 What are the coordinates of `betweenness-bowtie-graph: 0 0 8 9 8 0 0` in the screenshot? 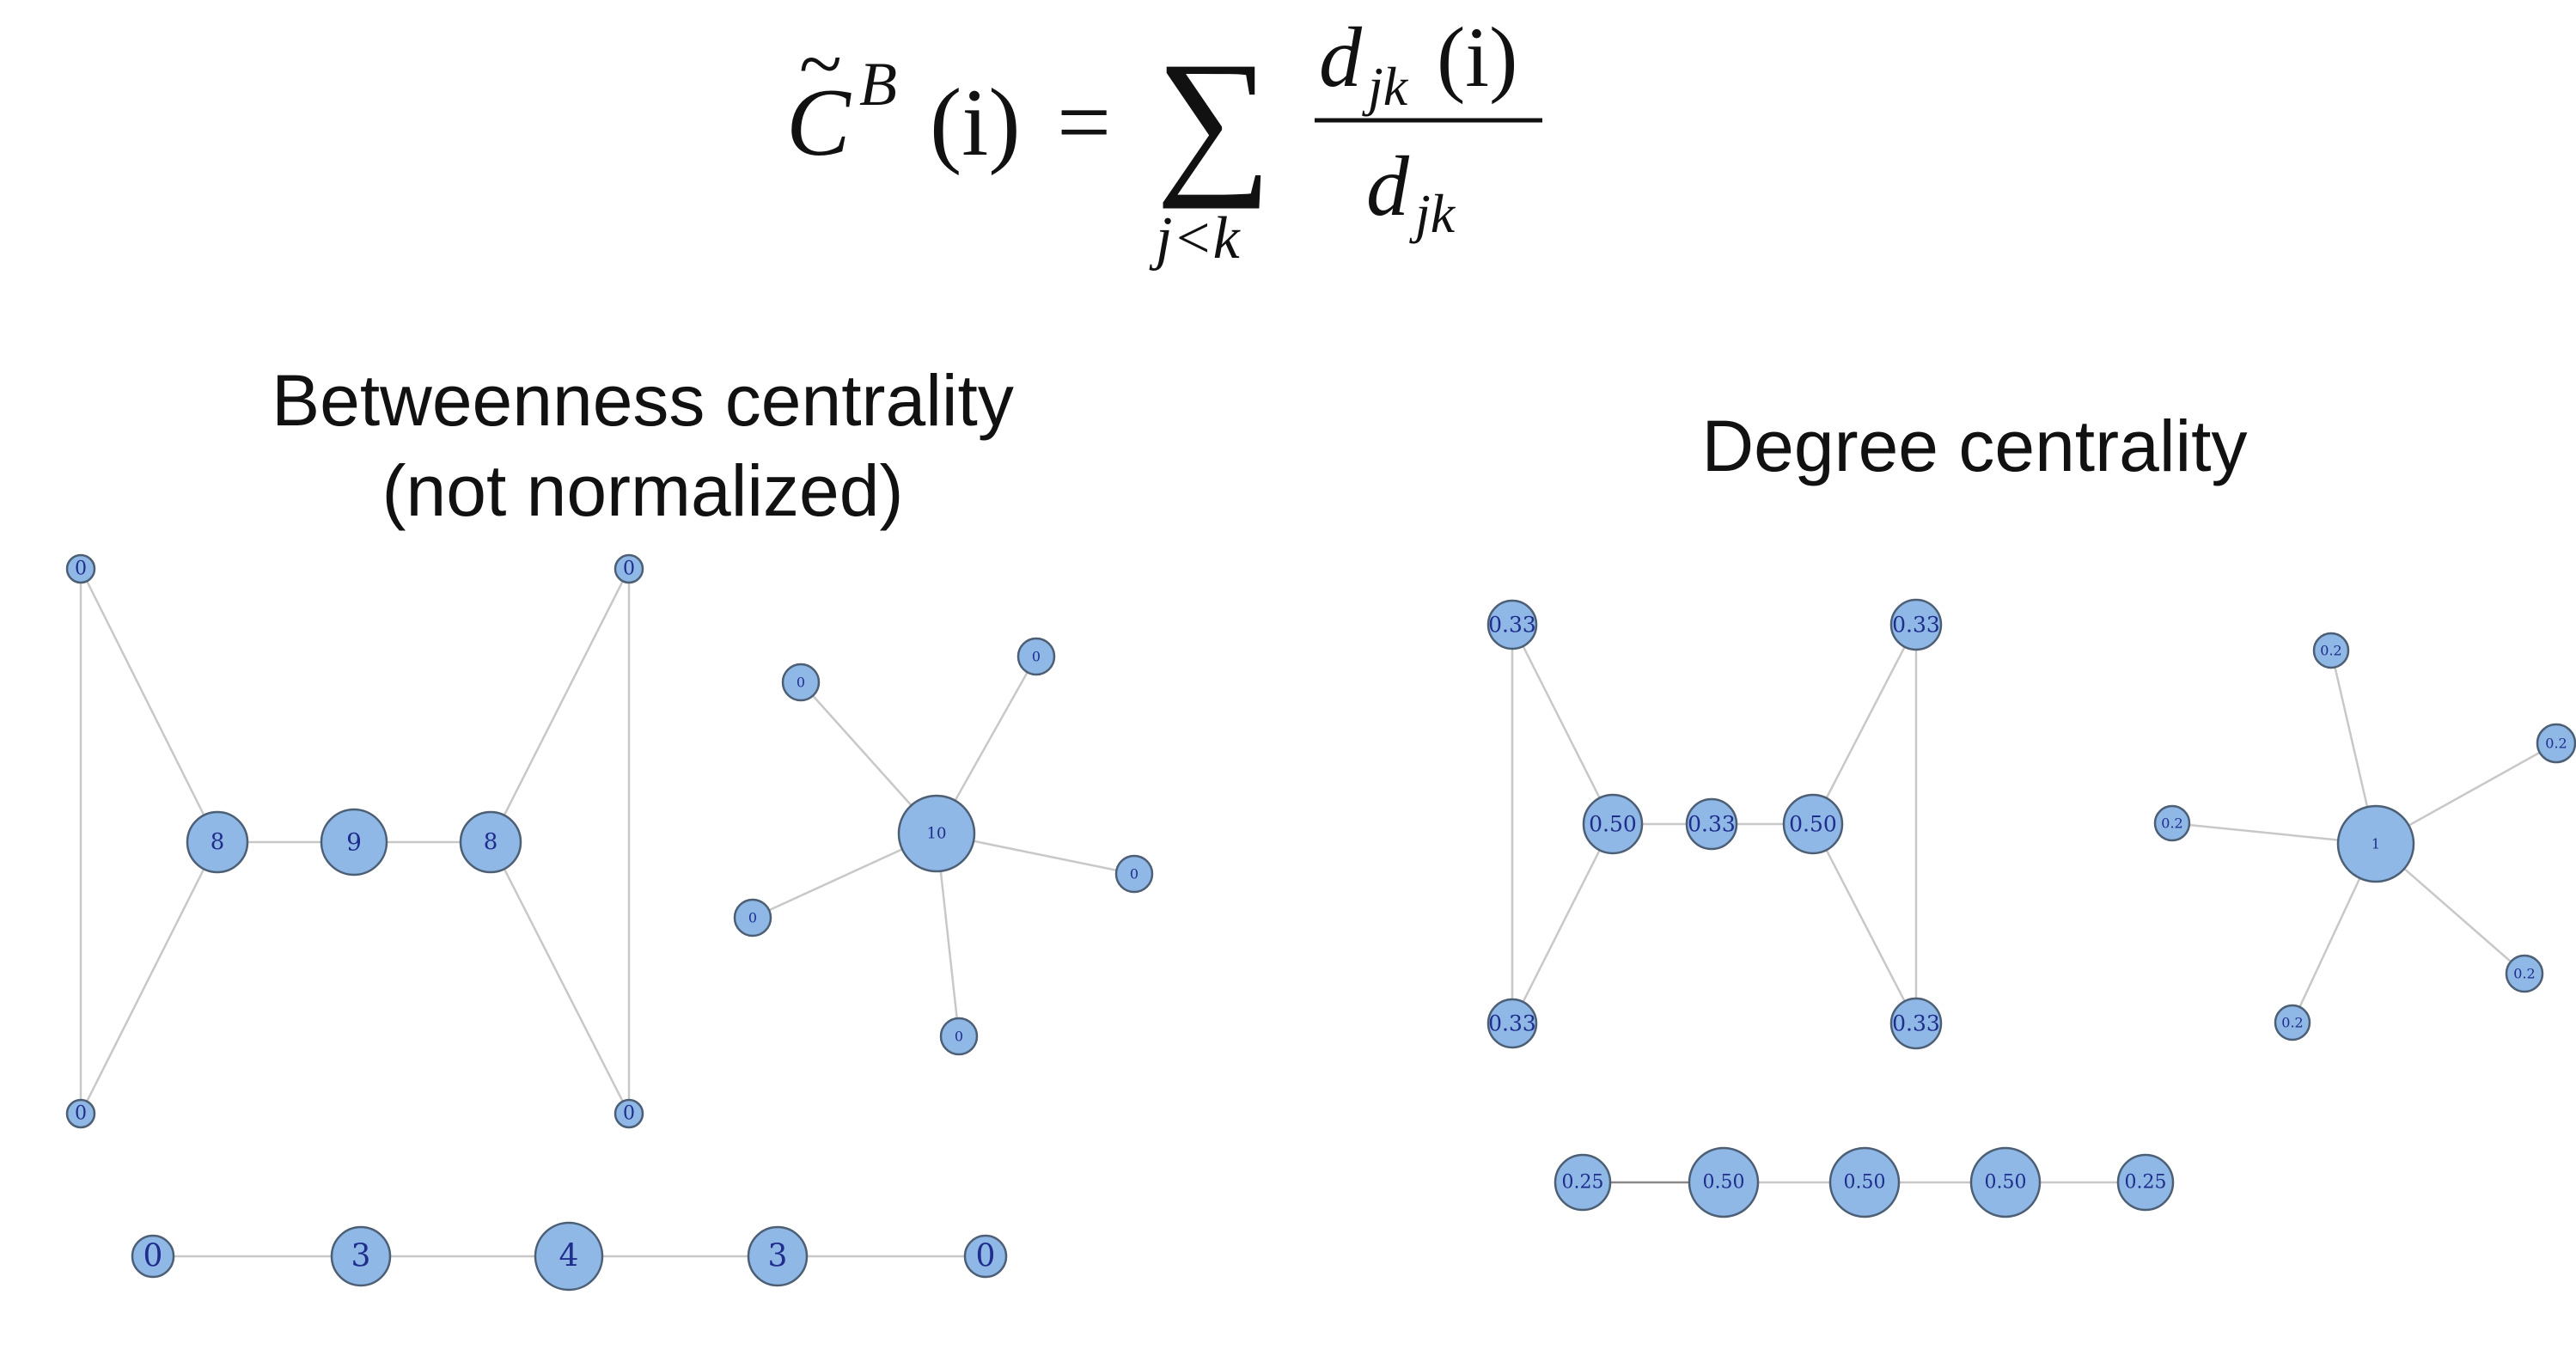 It's located at (354, 841).